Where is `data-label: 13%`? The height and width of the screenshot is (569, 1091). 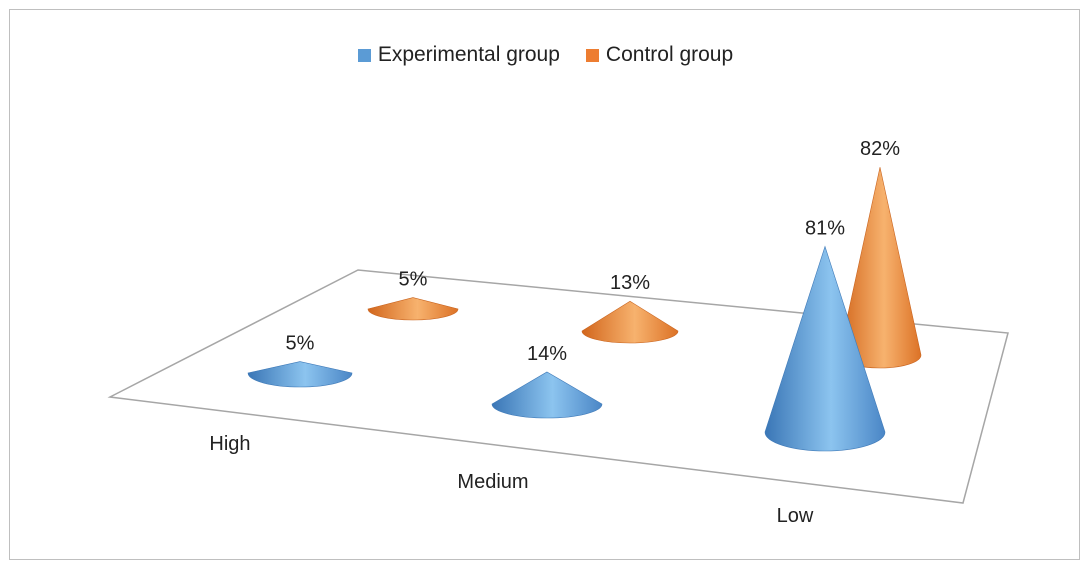 data-label: 13% is located at coordinates (630, 283).